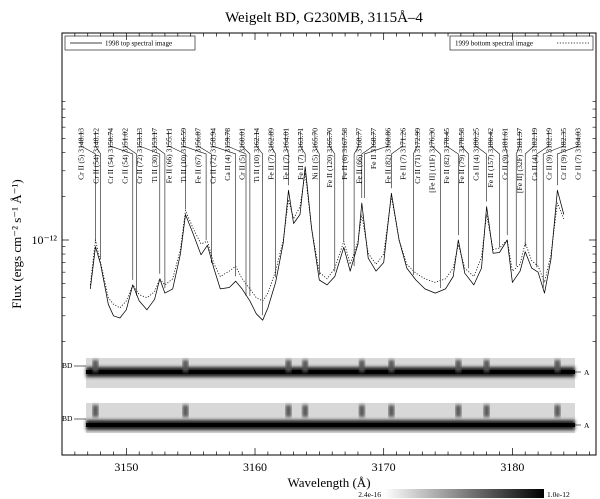  Describe the element at coordinates (95, 156) in the screenshot. I see `line-id-label: Cr II (54) 3148.12` at that location.